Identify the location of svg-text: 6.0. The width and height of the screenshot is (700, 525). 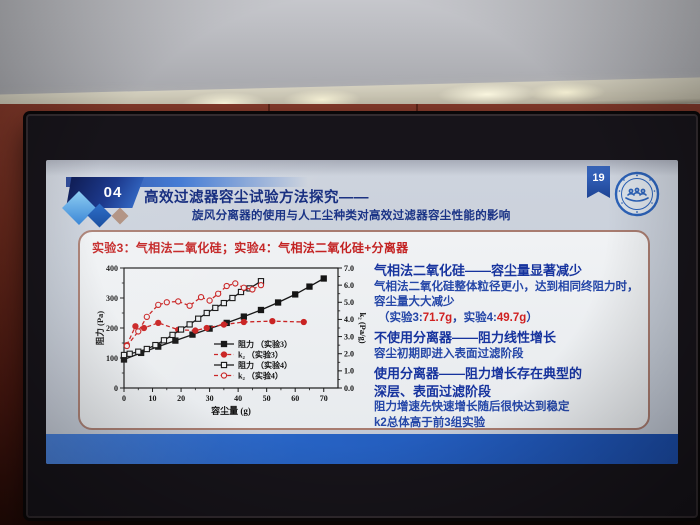
(349, 285).